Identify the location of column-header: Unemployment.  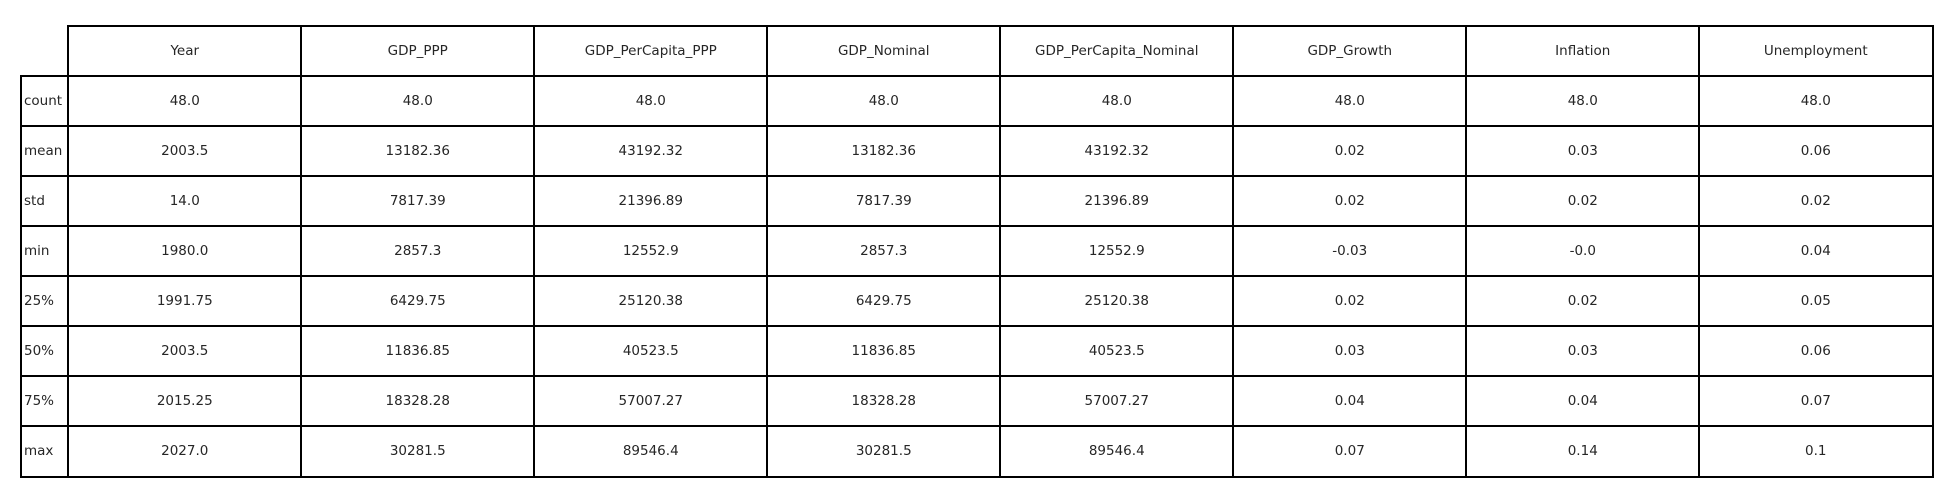
(1816, 51).